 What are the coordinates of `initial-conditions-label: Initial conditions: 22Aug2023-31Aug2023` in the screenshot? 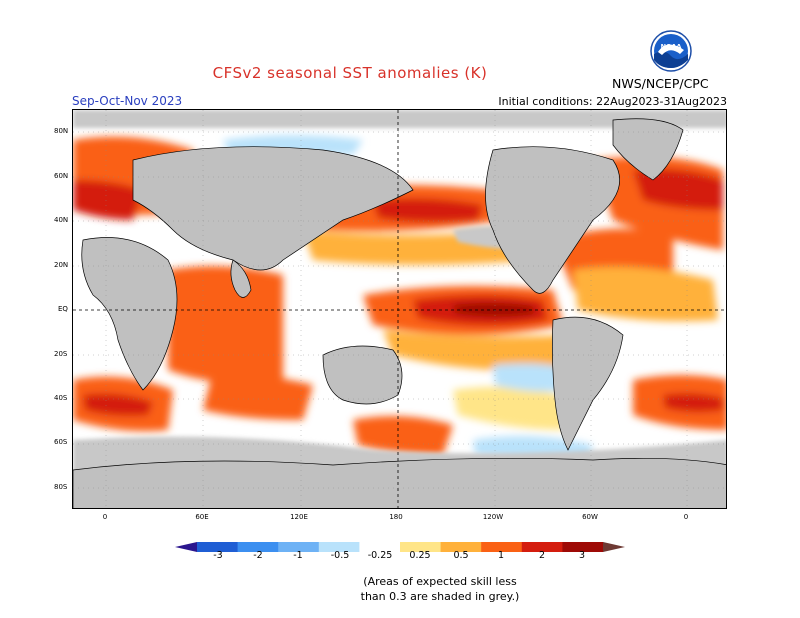 It's located at (612, 101).